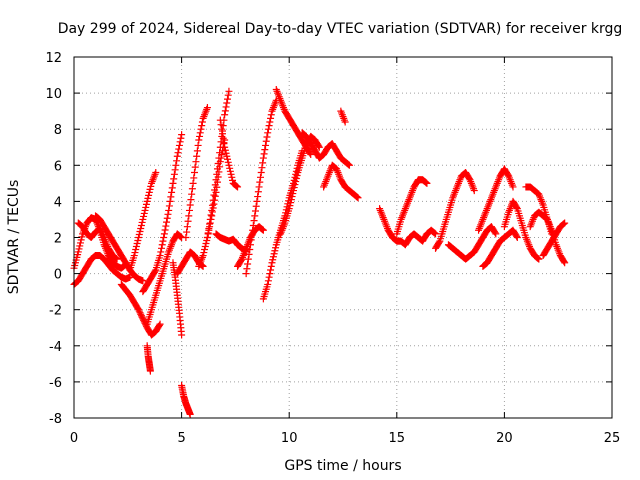 Image resolution: width=640 pixels, height=480 pixels. I want to click on y-tick-label: 6, so click(58, 166).